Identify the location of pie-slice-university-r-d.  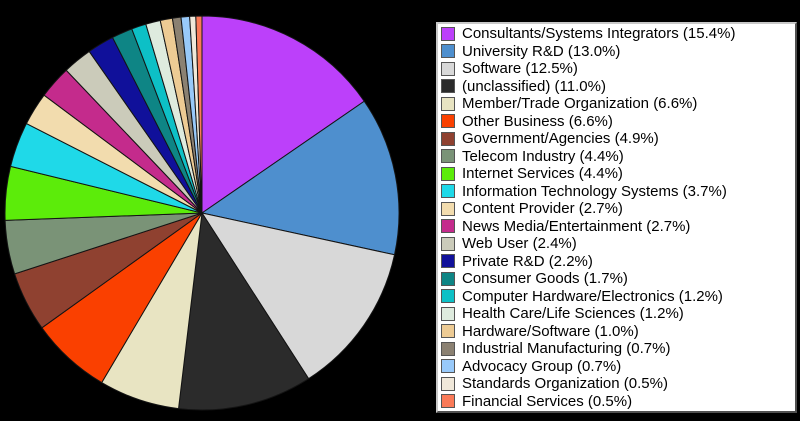
(300, 178).